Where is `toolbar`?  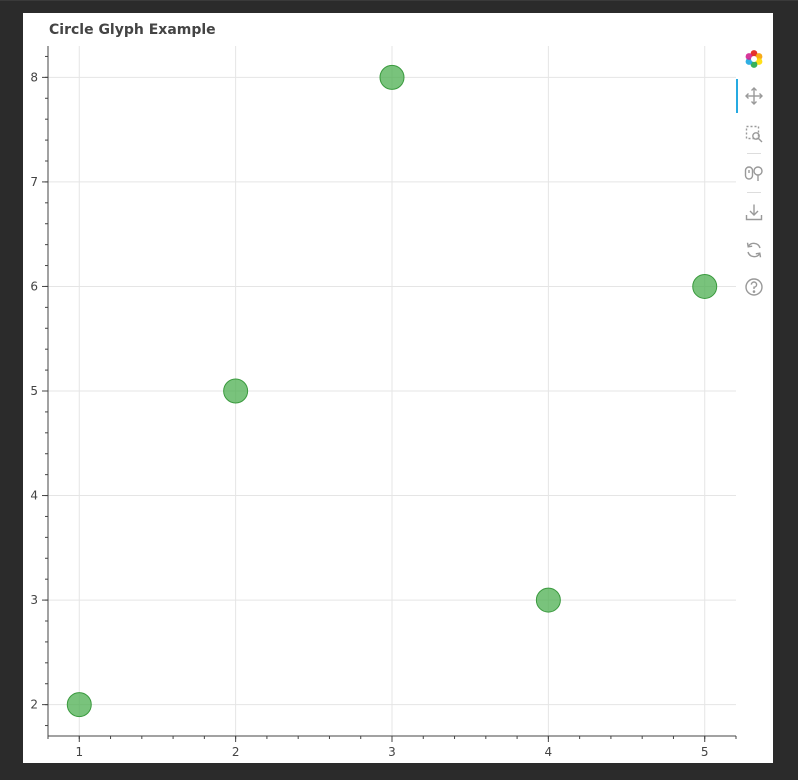
toolbar is located at coordinates (754, 181).